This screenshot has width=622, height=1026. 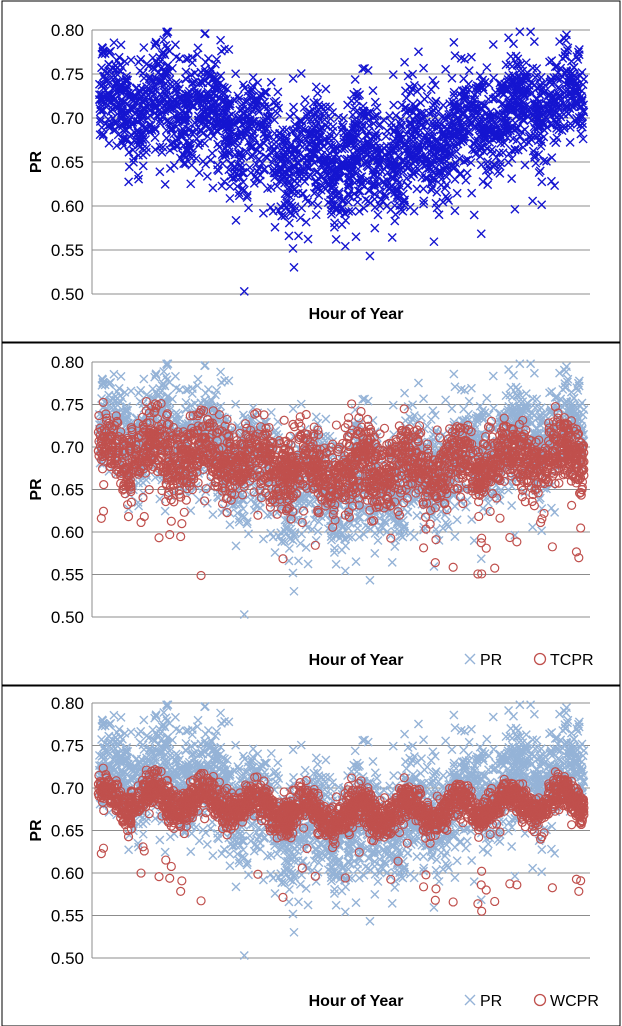 What do you see at coordinates (67, 294) in the screenshot?
I see `y-tick-label: 0.50` at bounding box center [67, 294].